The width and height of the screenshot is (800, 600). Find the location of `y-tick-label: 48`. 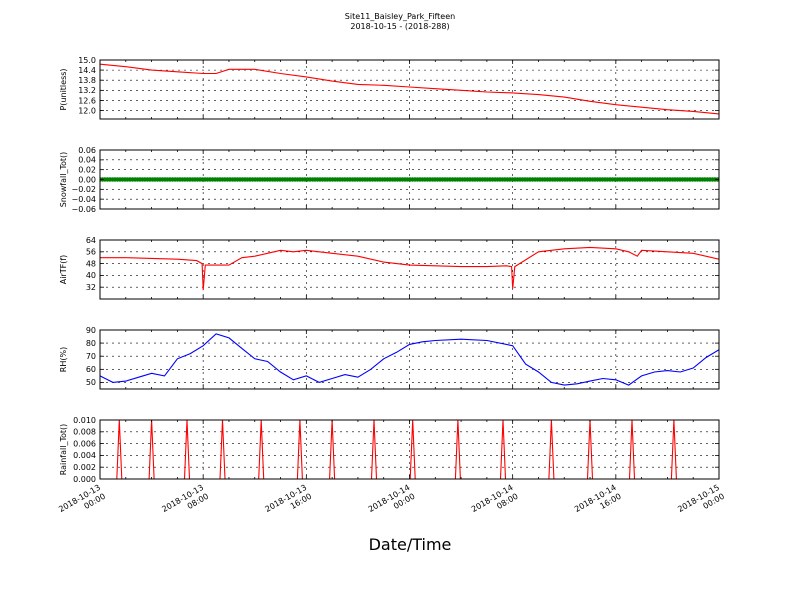

y-tick-label: 48 is located at coordinates (91, 263).